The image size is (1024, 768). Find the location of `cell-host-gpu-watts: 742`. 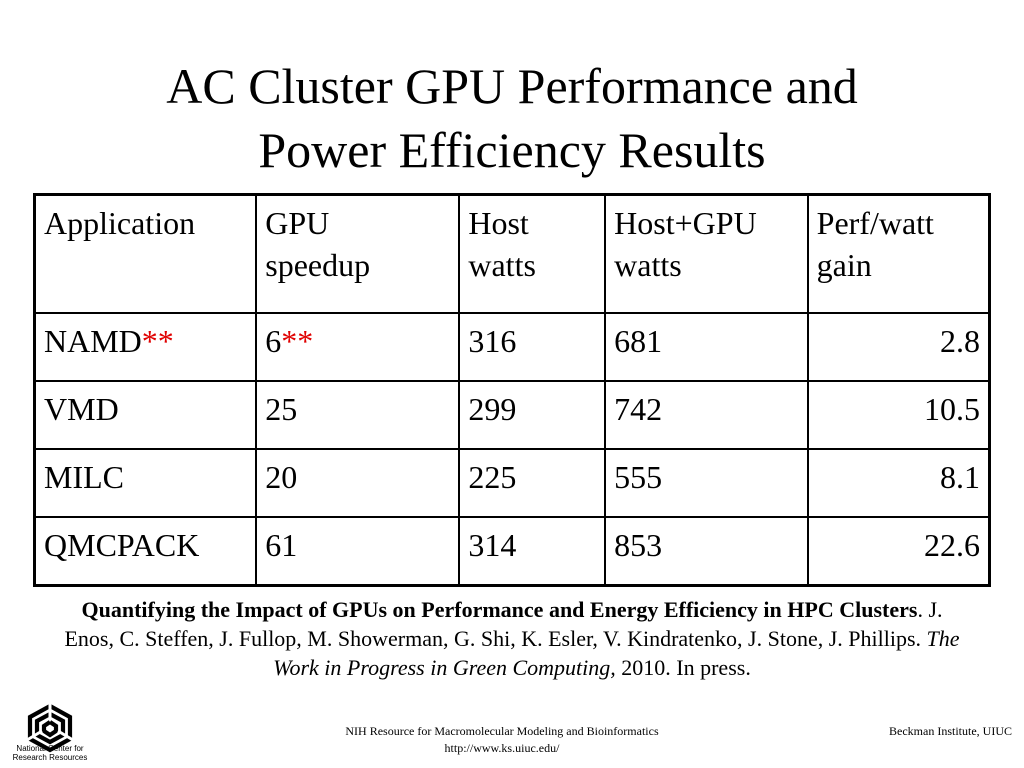

cell-host-gpu-watts: 742 is located at coordinates (706, 415).